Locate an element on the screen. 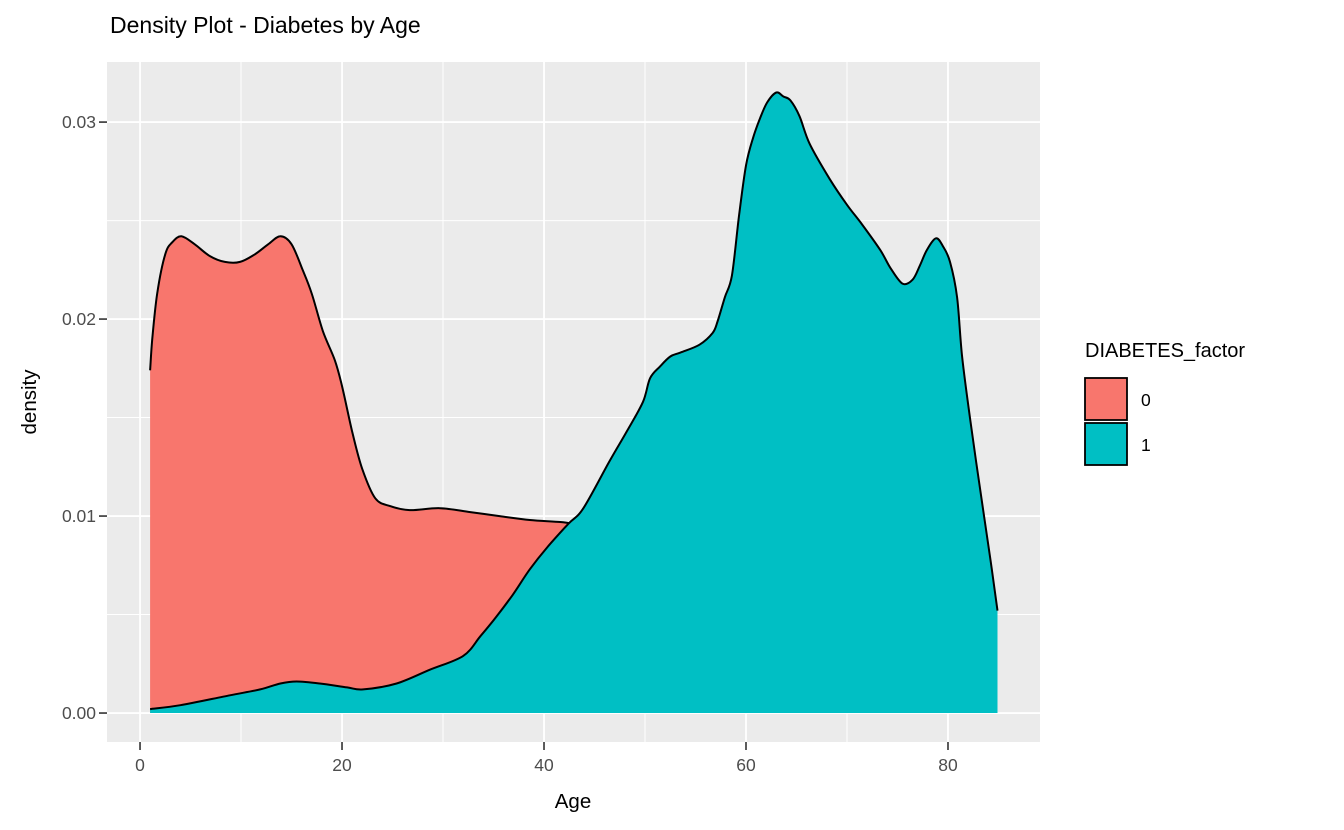 The image size is (1344, 830). legend-label-1: 1 is located at coordinates (1146, 445).